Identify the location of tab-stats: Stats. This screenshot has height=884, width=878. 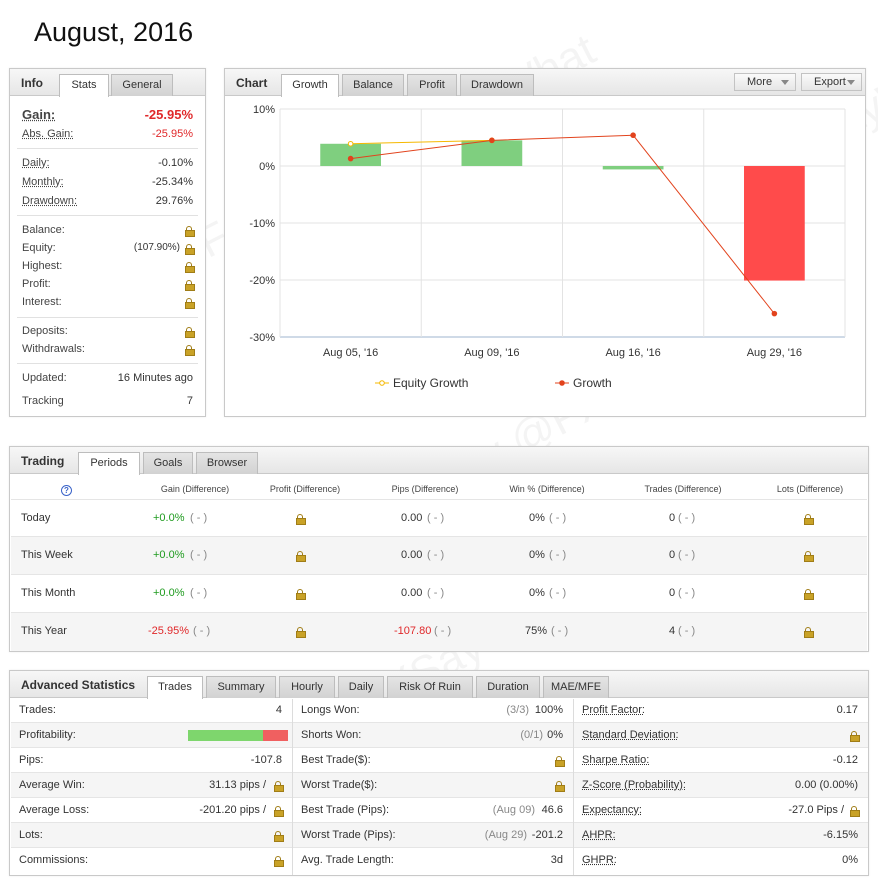
(84, 85).